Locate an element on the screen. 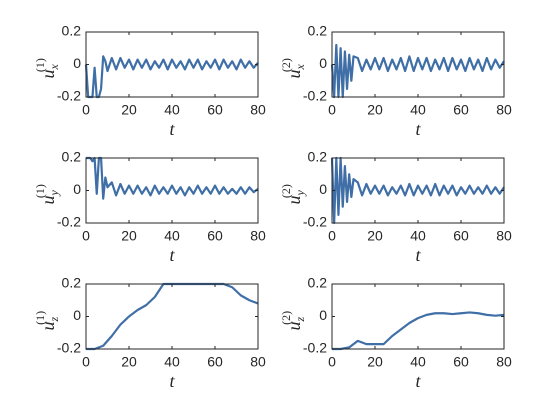 This screenshot has width=560, height=420. y-axis-label: uy(1) is located at coordinates (47, 194).